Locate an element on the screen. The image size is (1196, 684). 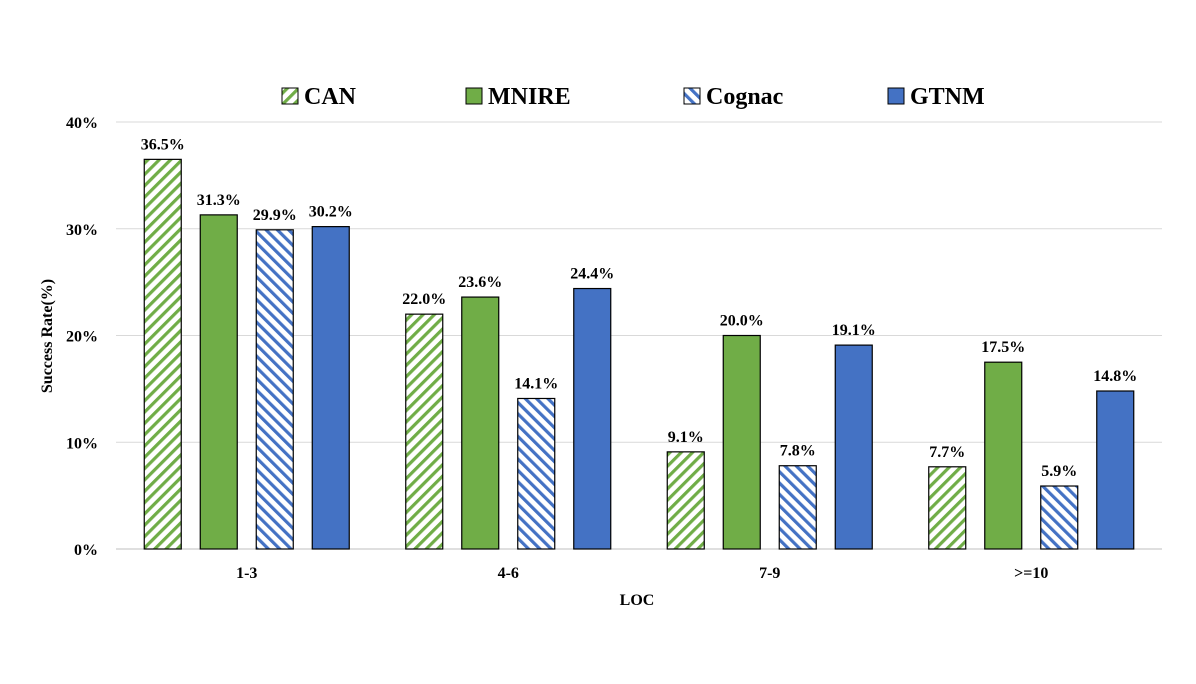
y-tick-label: 20% is located at coordinates (82, 337).